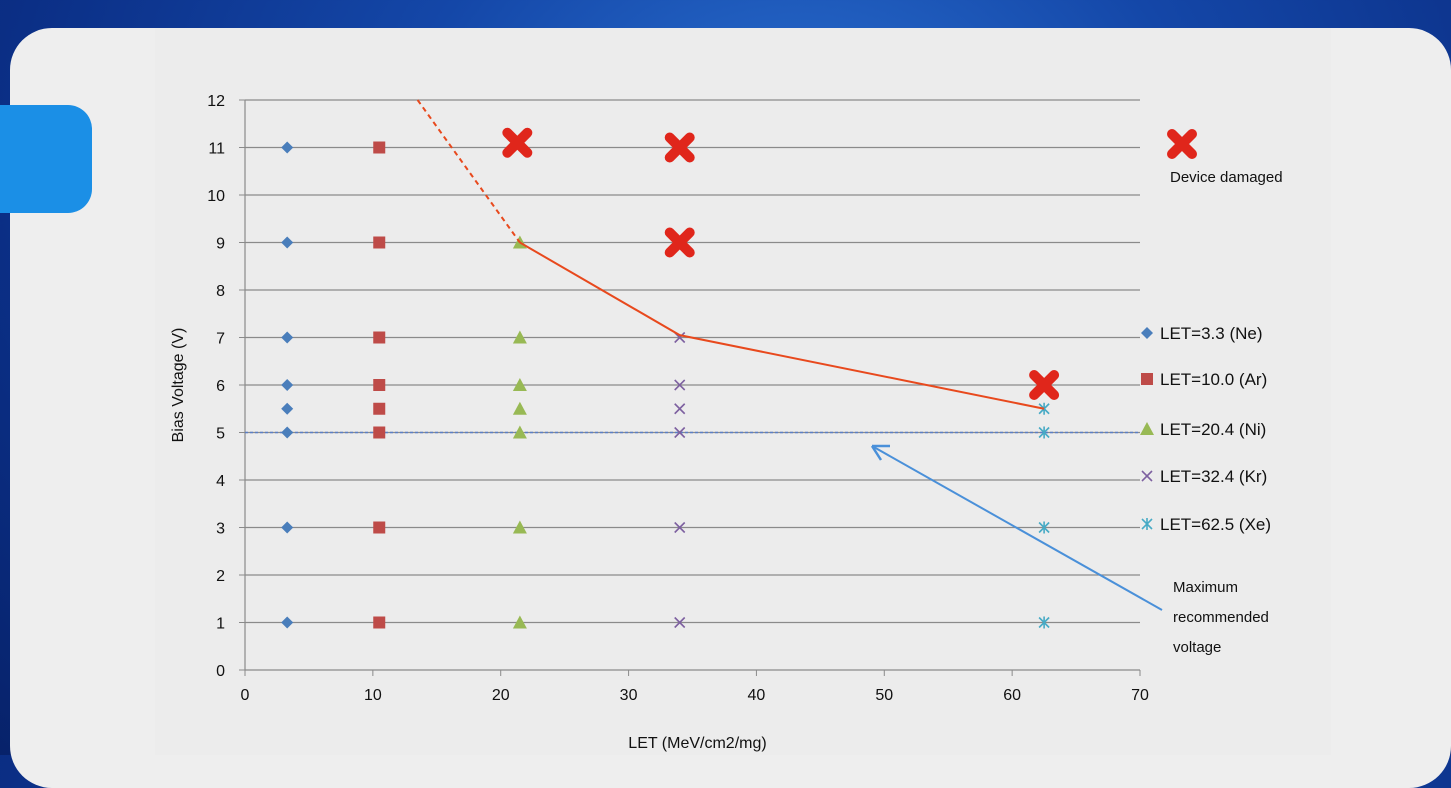 The image size is (1451, 788). What do you see at coordinates (1213, 429) in the screenshot?
I see `legend-label: LET=20.4 (Ni)` at bounding box center [1213, 429].